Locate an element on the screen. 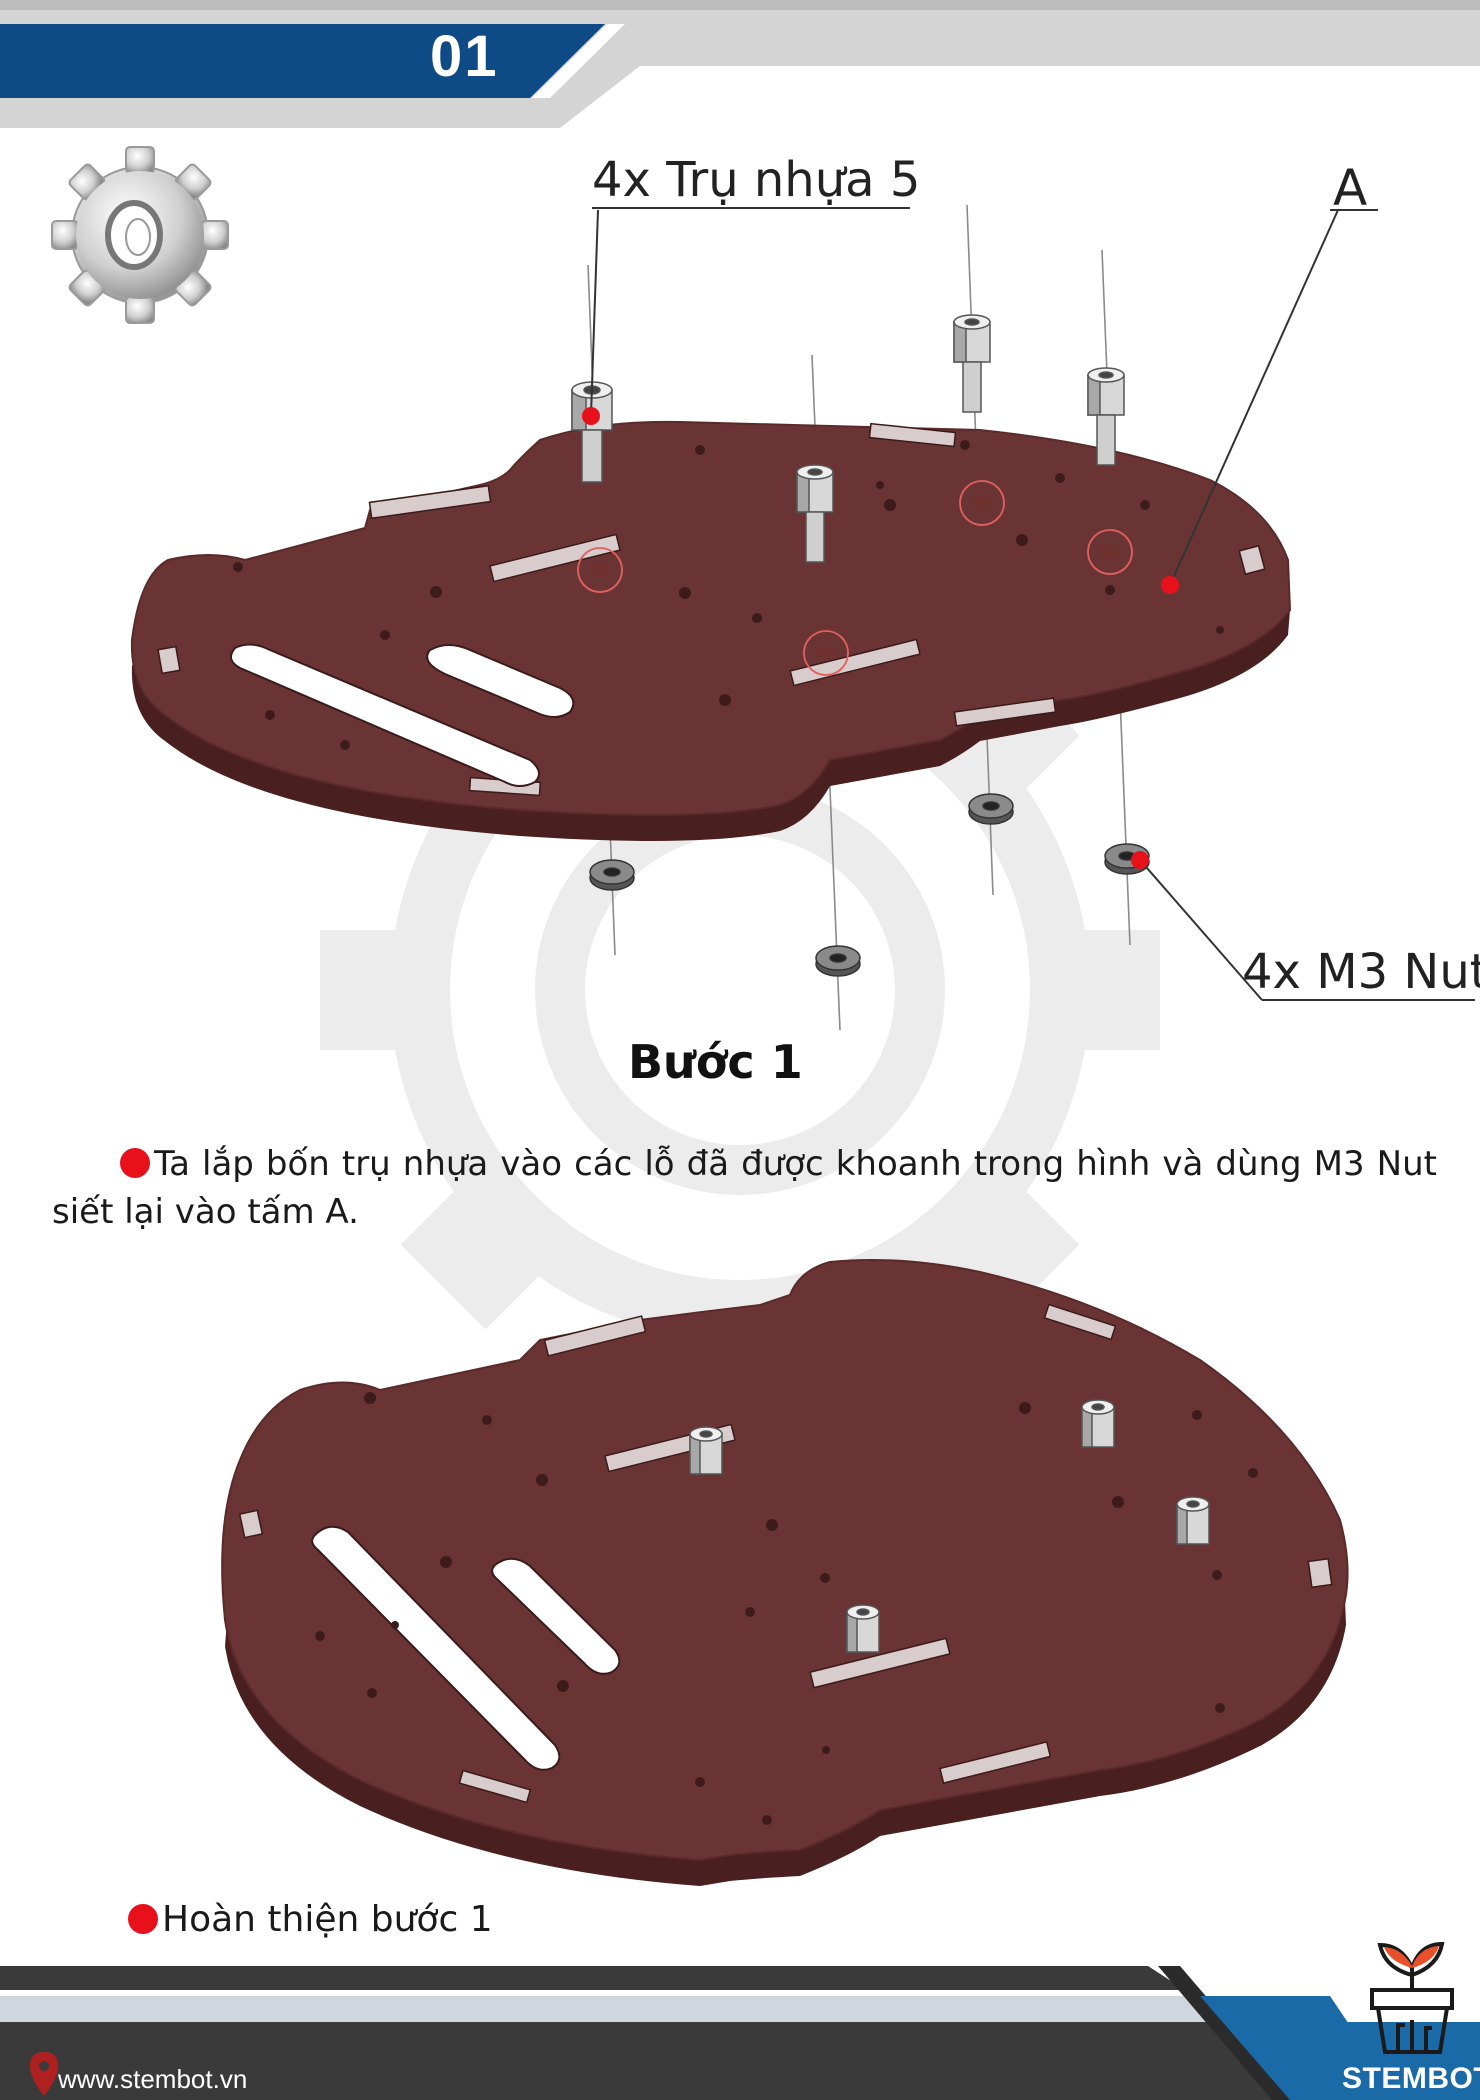  completion-note: Hoàn thiện bước 1 is located at coordinates (428, 1920).